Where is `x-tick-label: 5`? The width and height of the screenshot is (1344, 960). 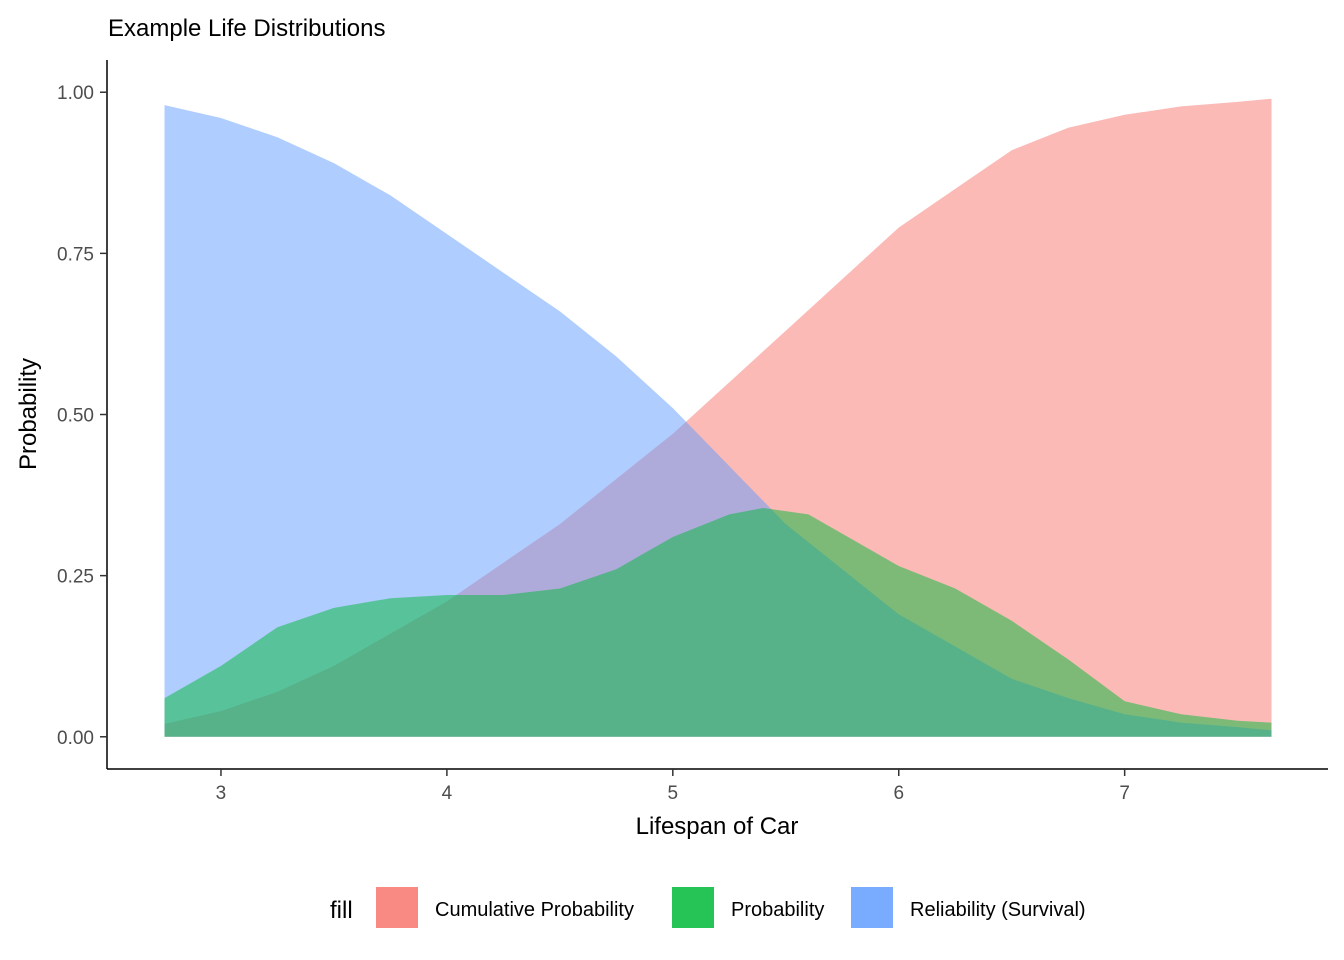
x-tick-label: 5 is located at coordinates (673, 793).